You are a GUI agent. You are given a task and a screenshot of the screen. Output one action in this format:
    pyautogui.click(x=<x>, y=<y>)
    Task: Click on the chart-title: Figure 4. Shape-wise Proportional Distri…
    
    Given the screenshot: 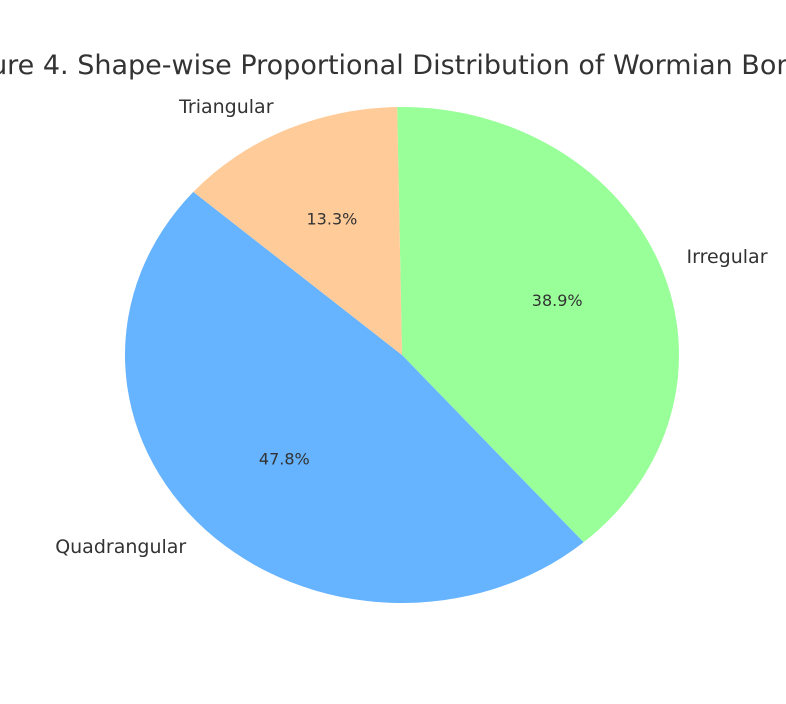 What is the action you would take?
    pyautogui.click(x=393, y=65)
    